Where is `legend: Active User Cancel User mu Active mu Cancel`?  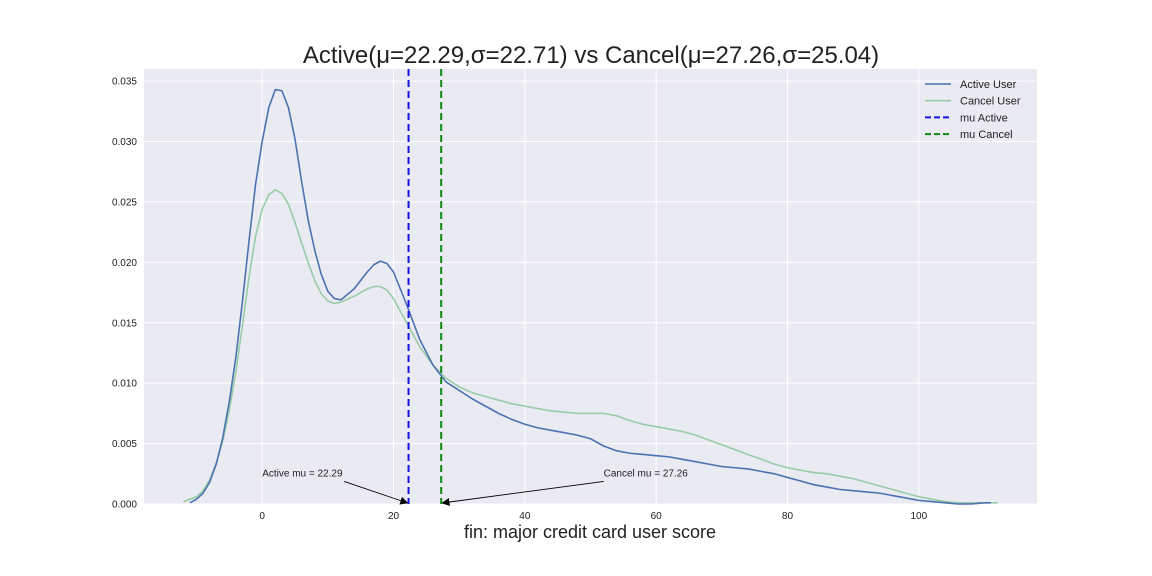
legend: Active User Cancel User mu Active mu Cancel is located at coordinates (973, 110).